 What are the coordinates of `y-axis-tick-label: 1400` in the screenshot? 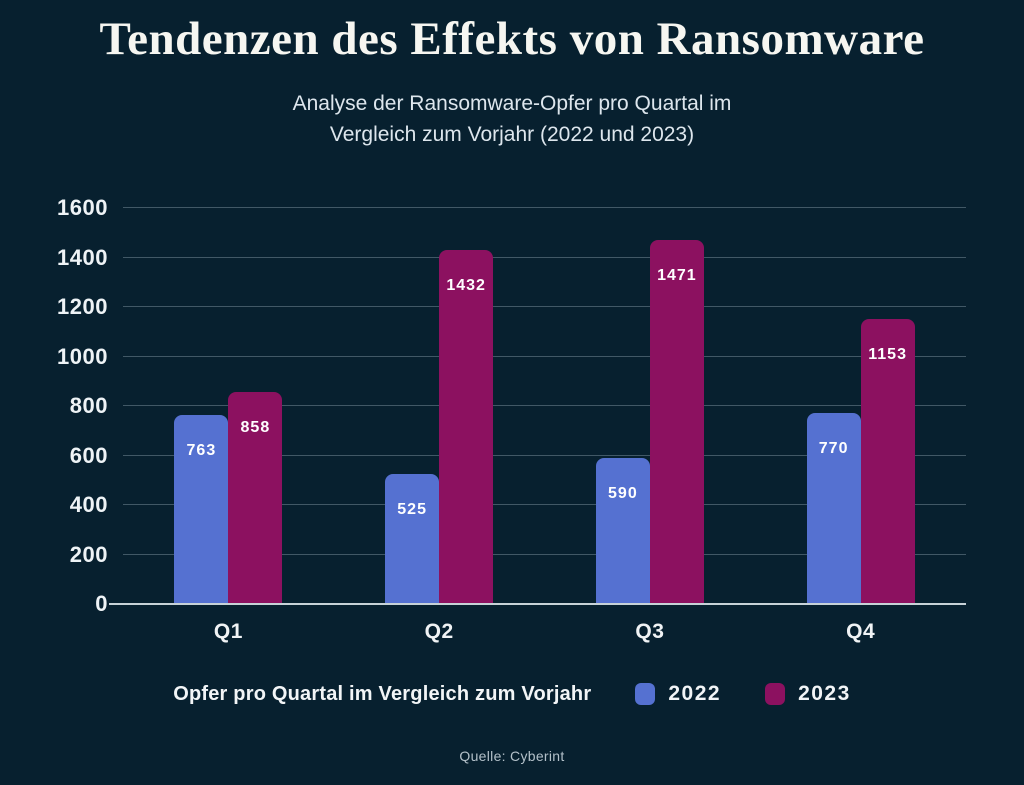 It's located at (82, 257).